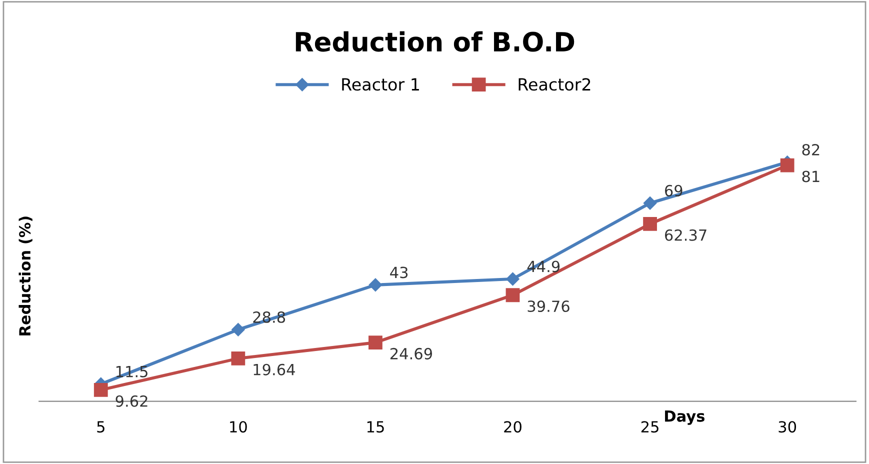  What do you see at coordinates (549, 306) in the screenshot?
I see `data-label: 39.76` at bounding box center [549, 306].